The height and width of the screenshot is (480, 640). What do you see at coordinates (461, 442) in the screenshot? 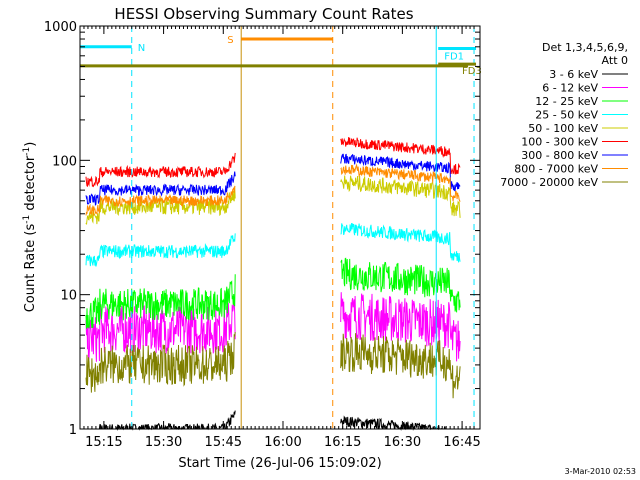
I see `x-tick-label: 16:45` at bounding box center [461, 442].